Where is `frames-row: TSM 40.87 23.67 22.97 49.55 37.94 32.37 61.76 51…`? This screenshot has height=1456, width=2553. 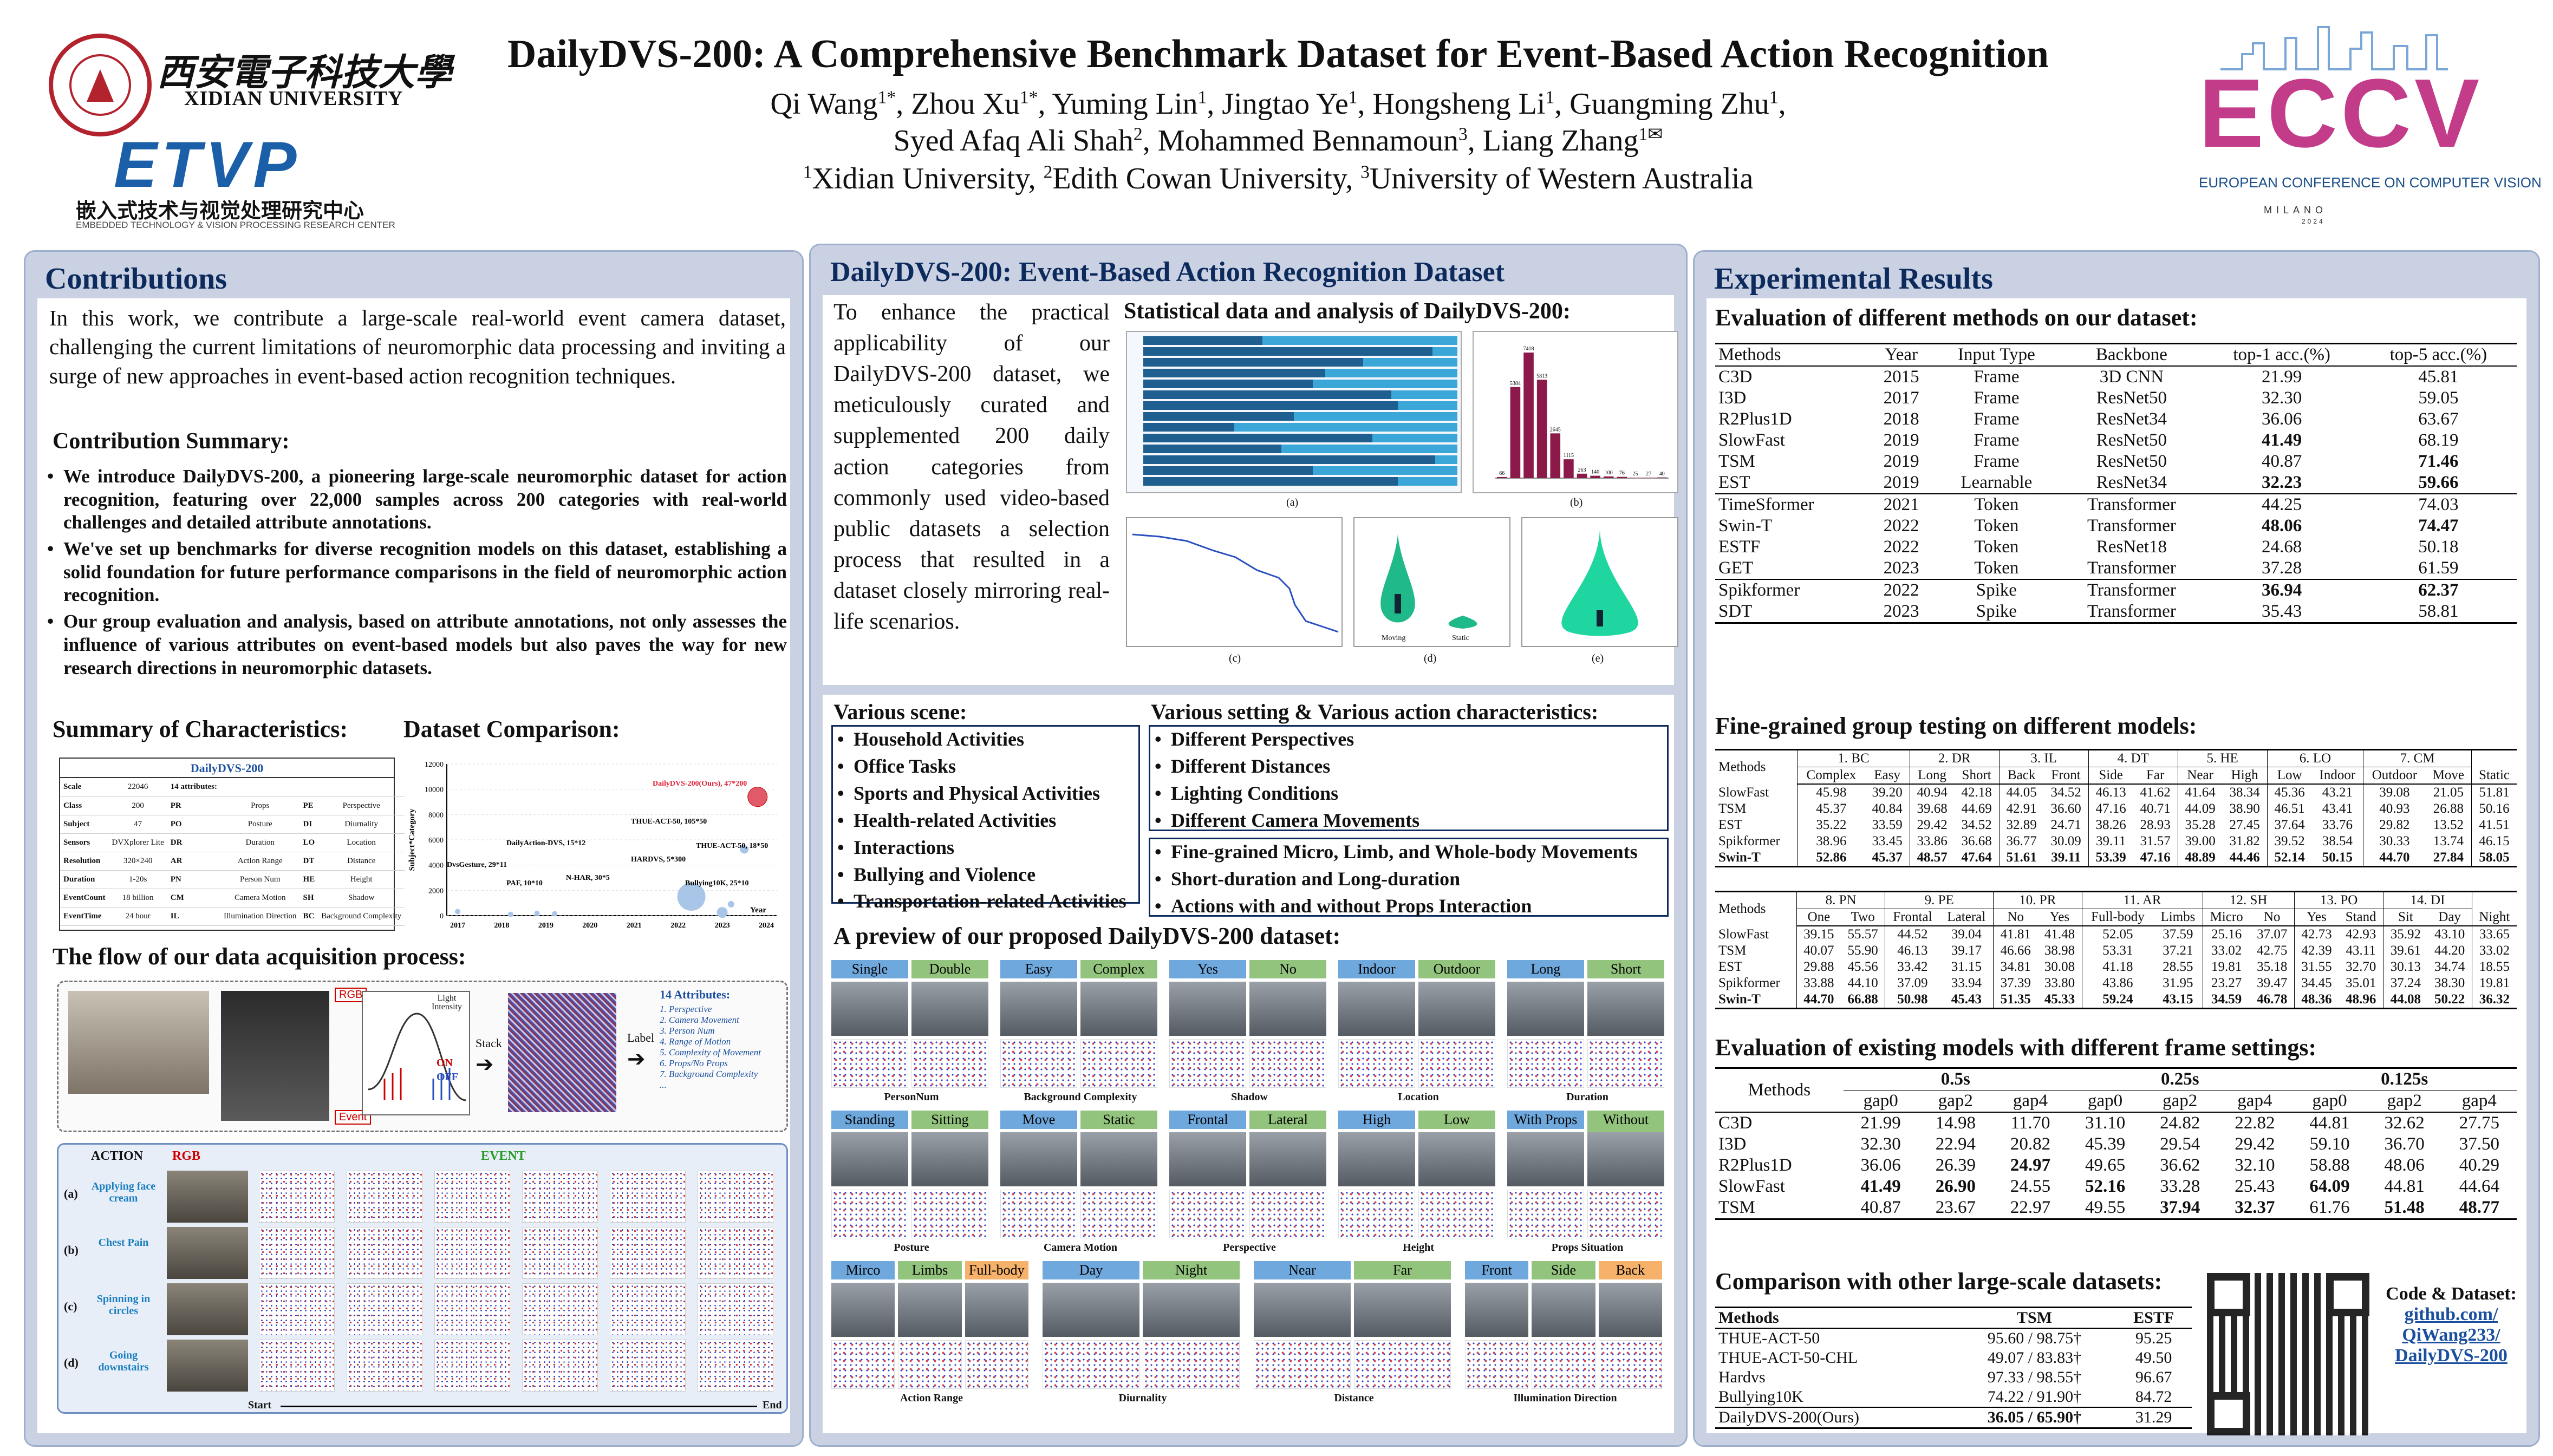 frames-row: TSM 40.87 23.67 22.97 49.55 37.94 32.37 61.76 51… is located at coordinates (2116, 1208).